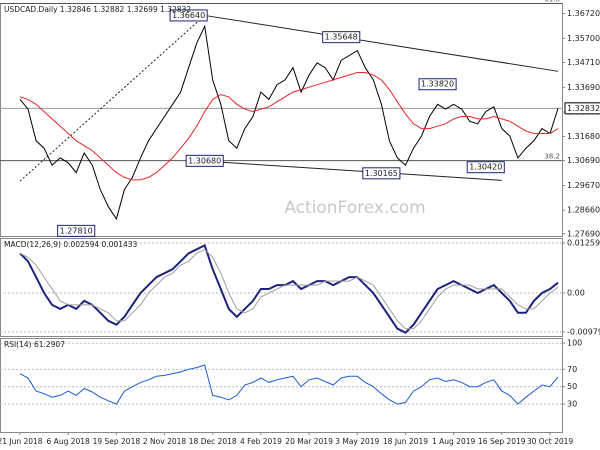 Image resolution: width=600 pixels, height=450 pixels. I want to click on fib-label: 38.2, so click(552, 157).